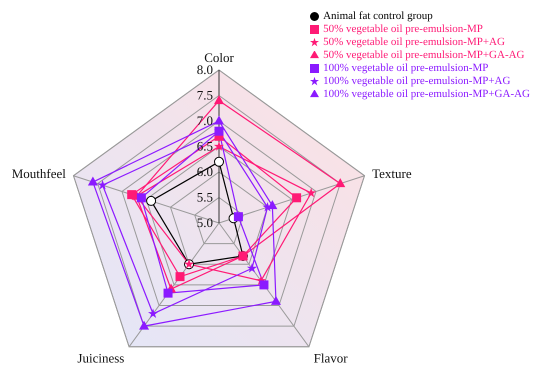 The height and width of the screenshot is (378, 550). I want to click on spoke-label: Color, so click(219, 57).